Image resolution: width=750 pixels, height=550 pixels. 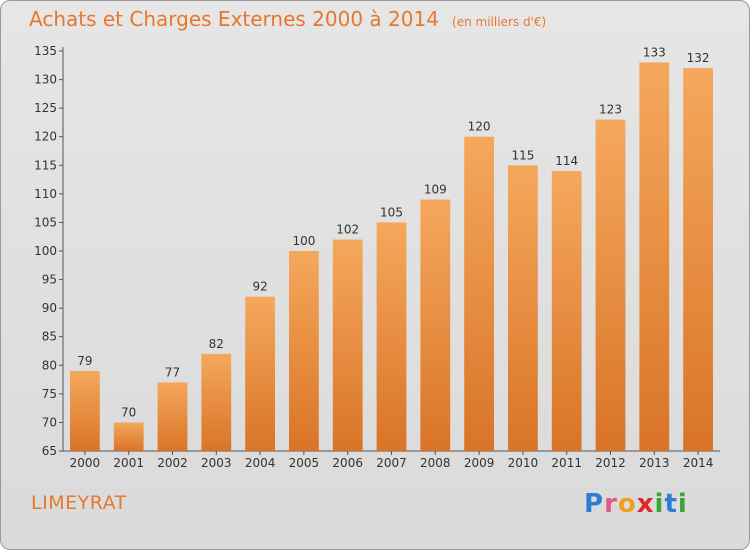 What do you see at coordinates (654, 52) in the screenshot?
I see `data-label: 133` at bounding box center [654, 52].